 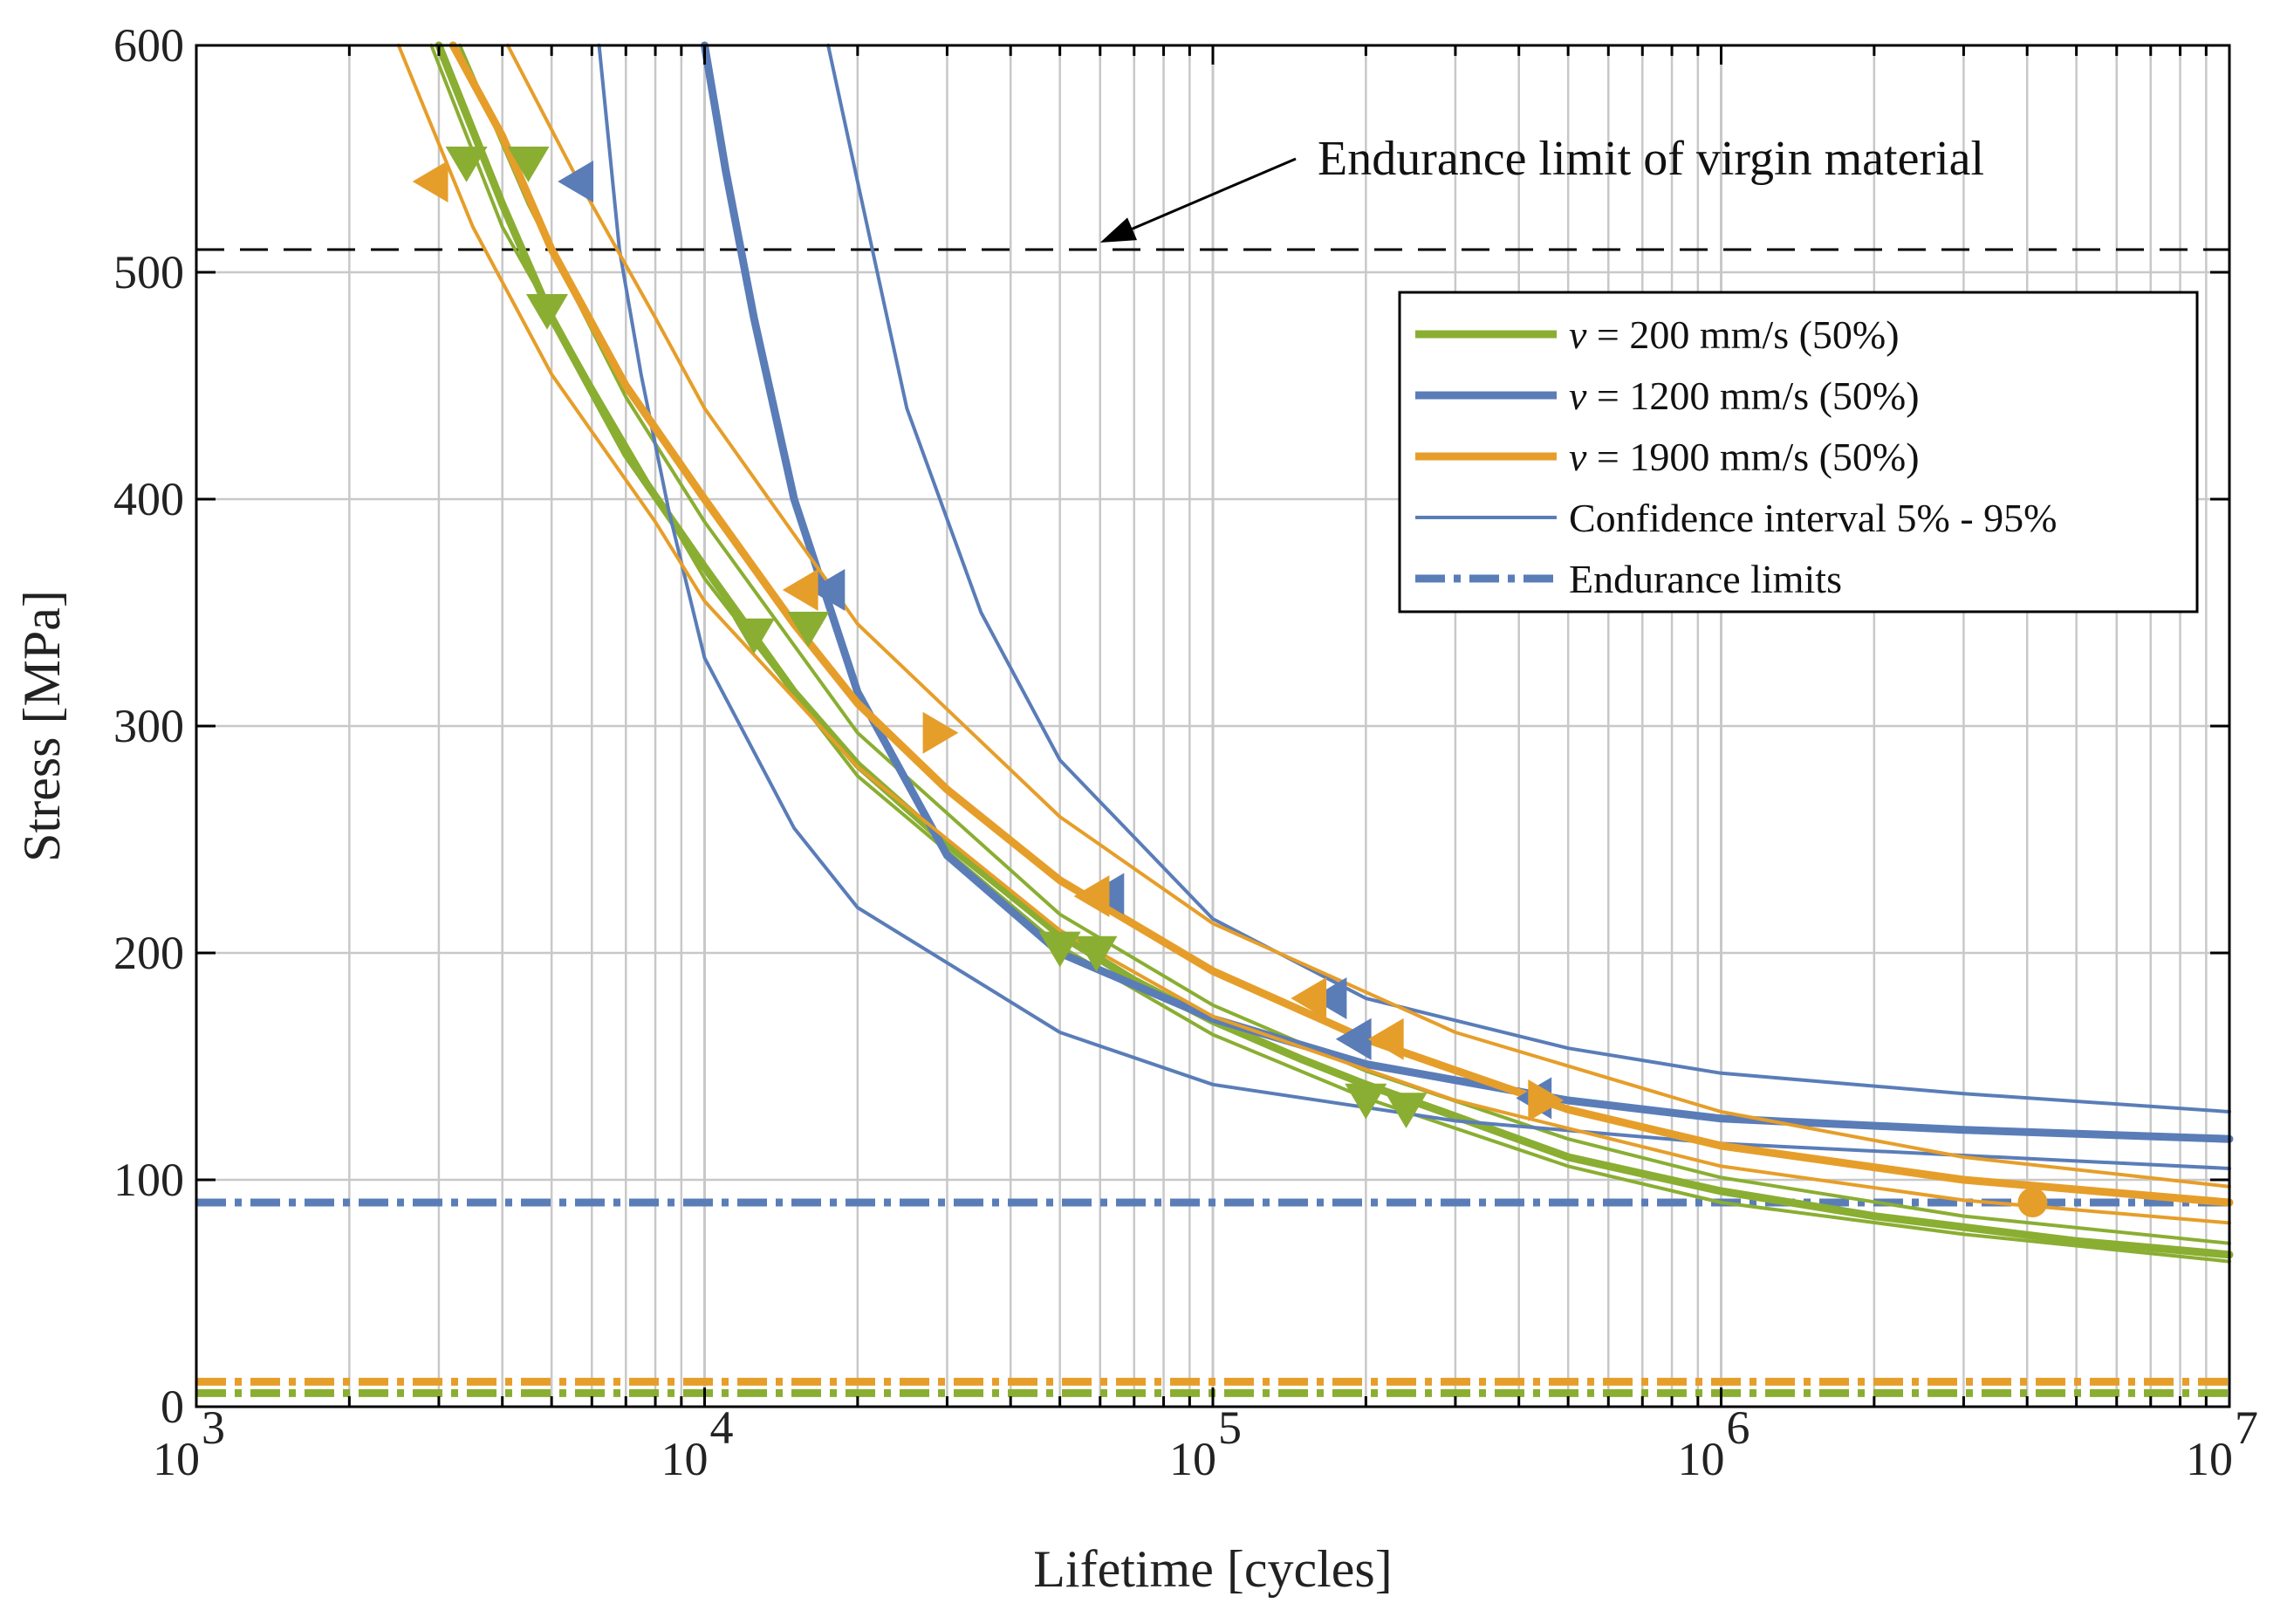 What do you see at coordinates (1212, 1569) in the screenshot?
I see `x-axis-label: Lifetime [cycles]` at bounding box center [1212, 1569].